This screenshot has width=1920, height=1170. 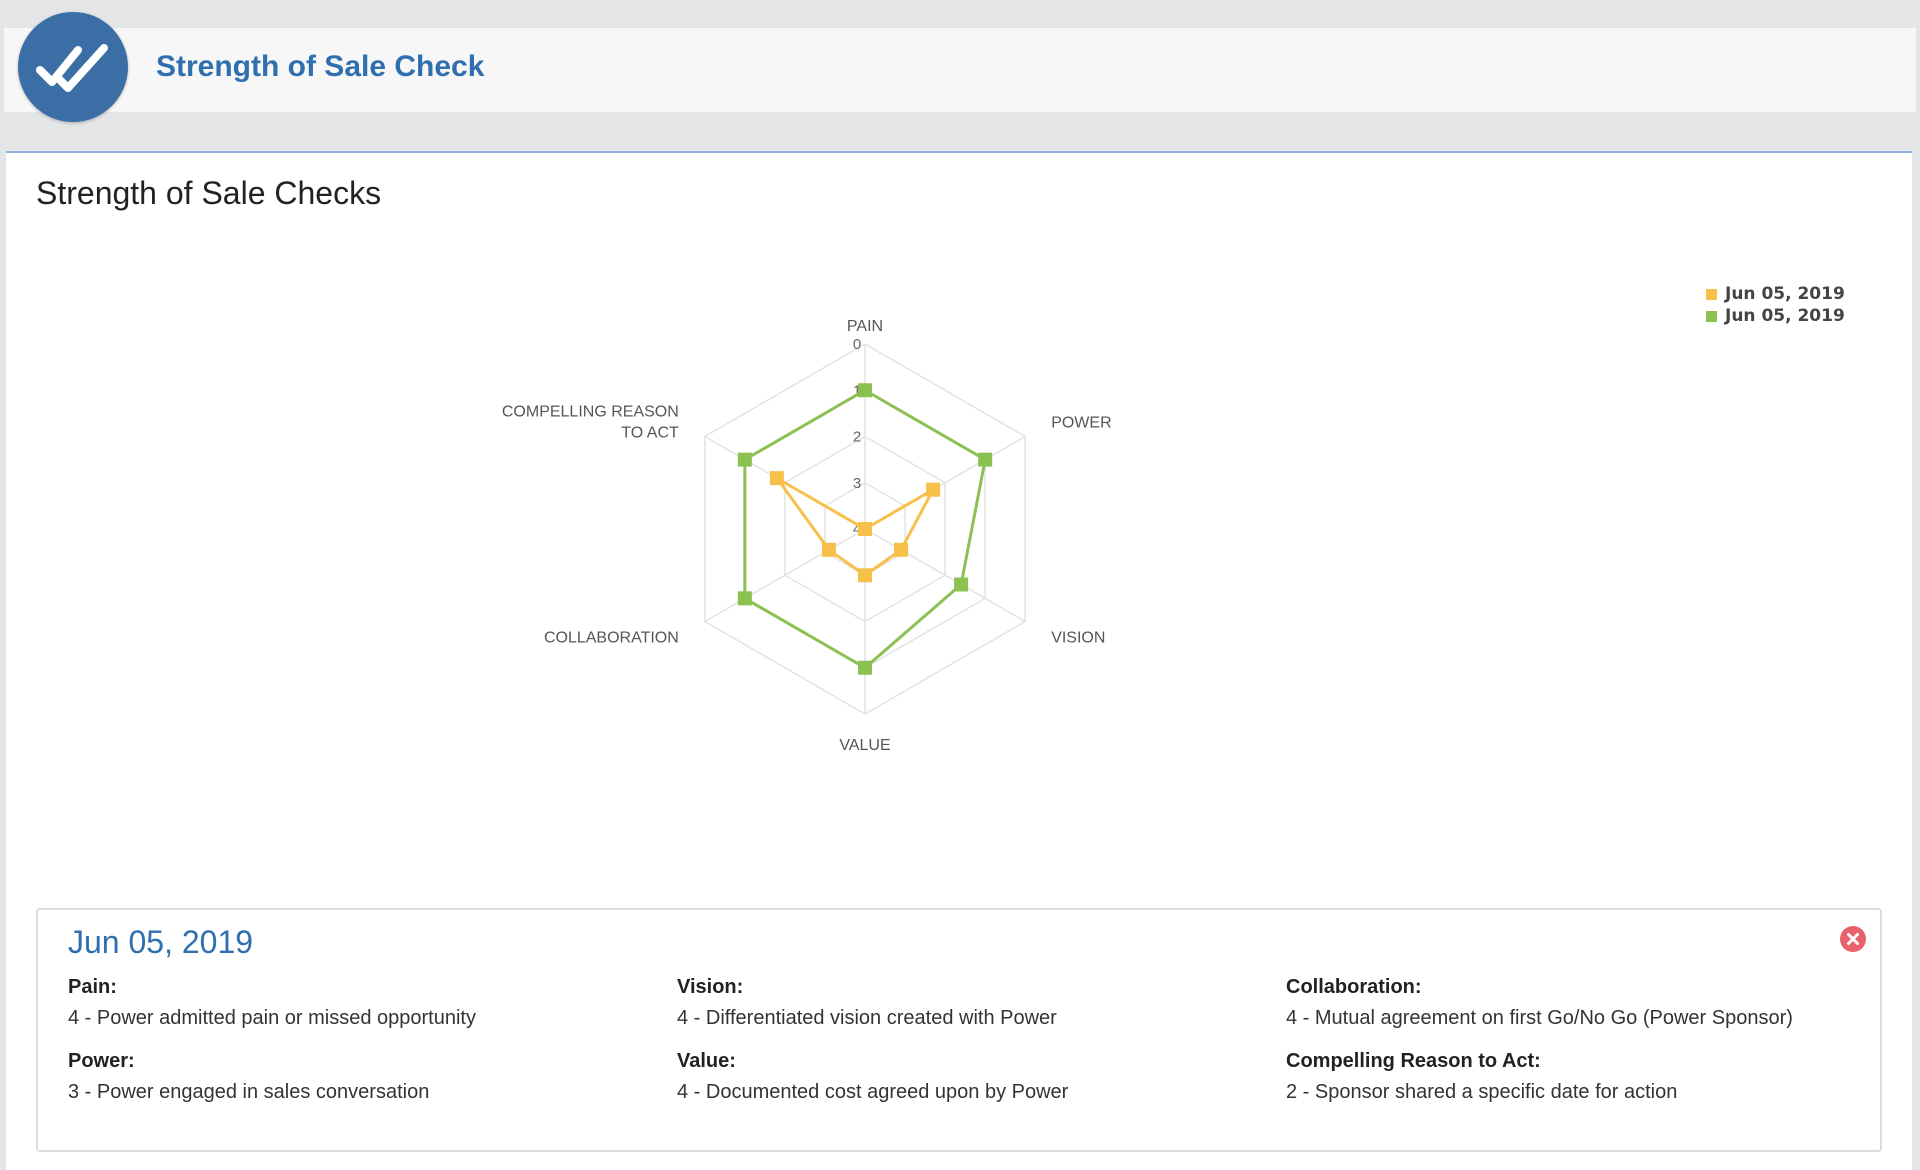 I want to click on field-label: Collaboration:, so click(x=1354, y=987).